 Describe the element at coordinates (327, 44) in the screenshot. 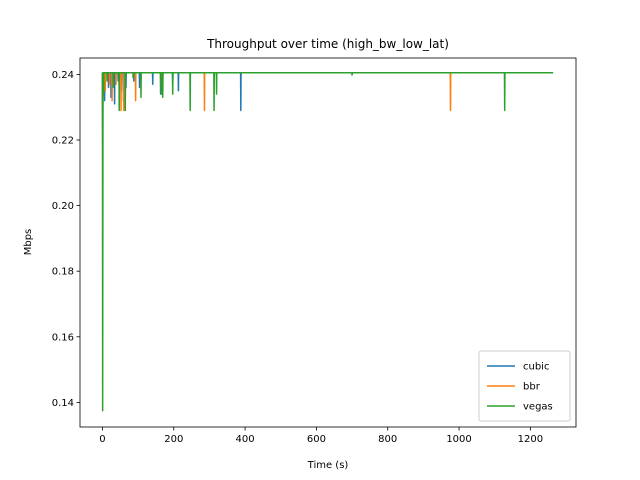

I see `chart-title: Throughput over time (high_bw_low_lat)` at that location.